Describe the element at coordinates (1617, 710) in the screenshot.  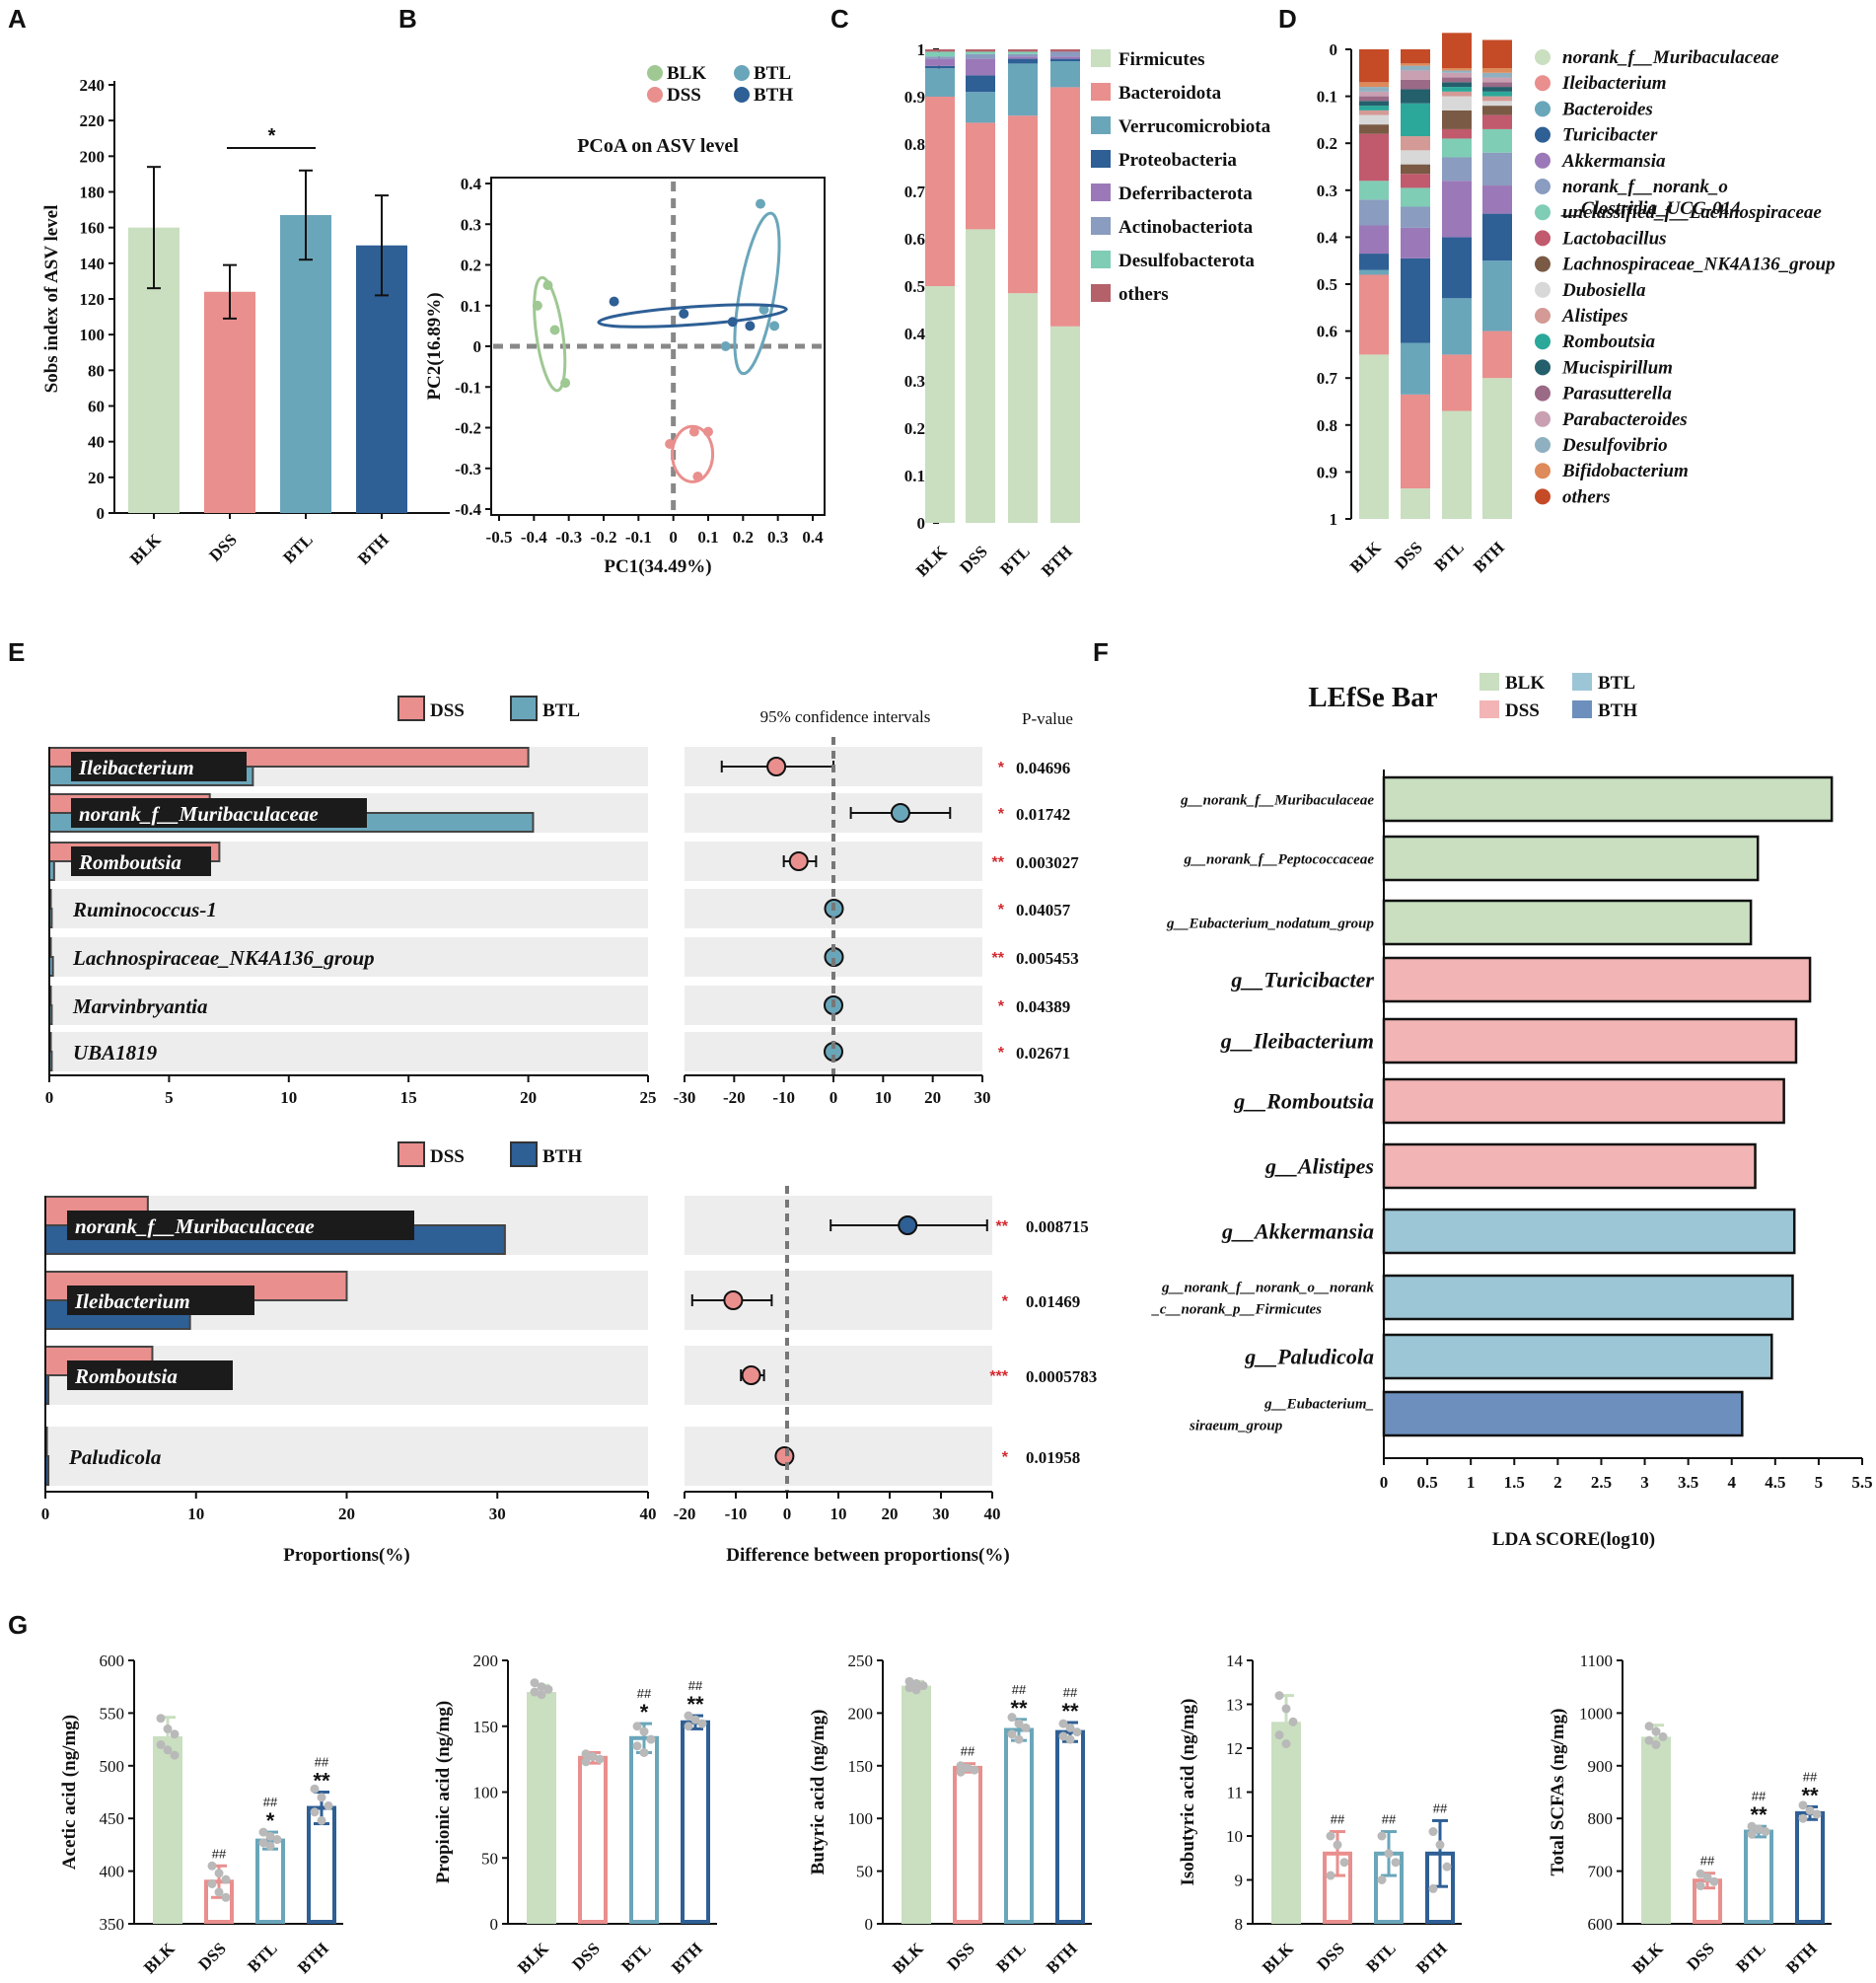
I see `legend-label: BTH` at that location.